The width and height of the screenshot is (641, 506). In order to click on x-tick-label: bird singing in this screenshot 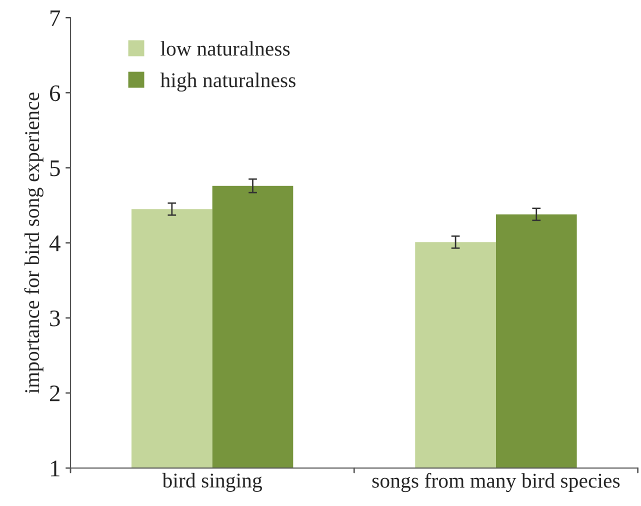, I will do `click(212, 482)`.